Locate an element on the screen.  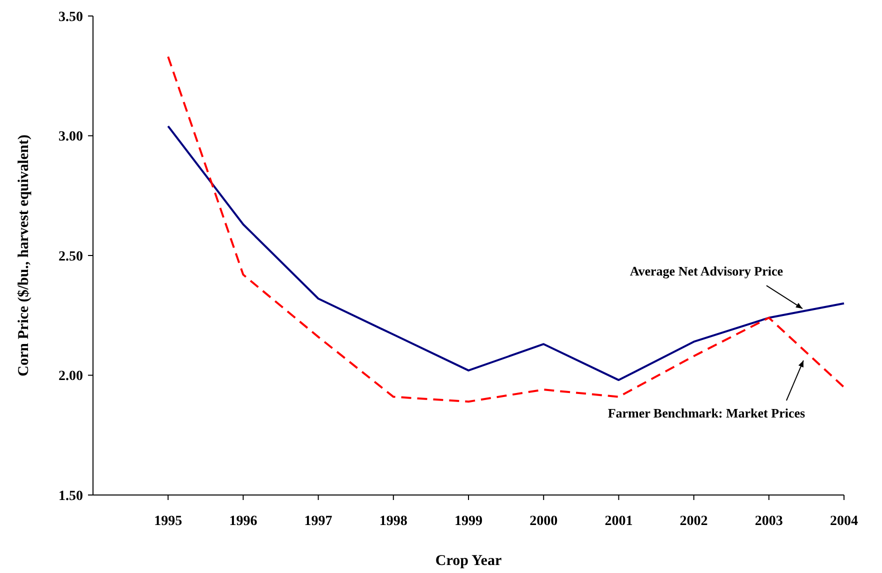
y-tick-label: 2.00 is located at coordinates (70, 376).